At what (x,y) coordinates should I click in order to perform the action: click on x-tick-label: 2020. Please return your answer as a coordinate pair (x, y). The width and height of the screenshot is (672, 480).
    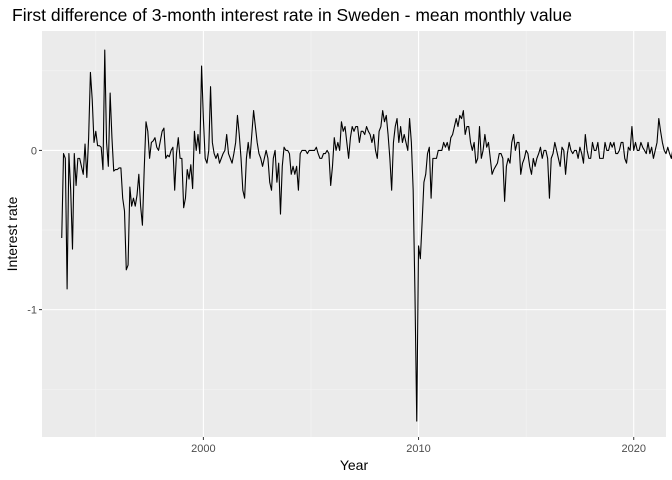
    Looking at the image, I should click on (633, 449).